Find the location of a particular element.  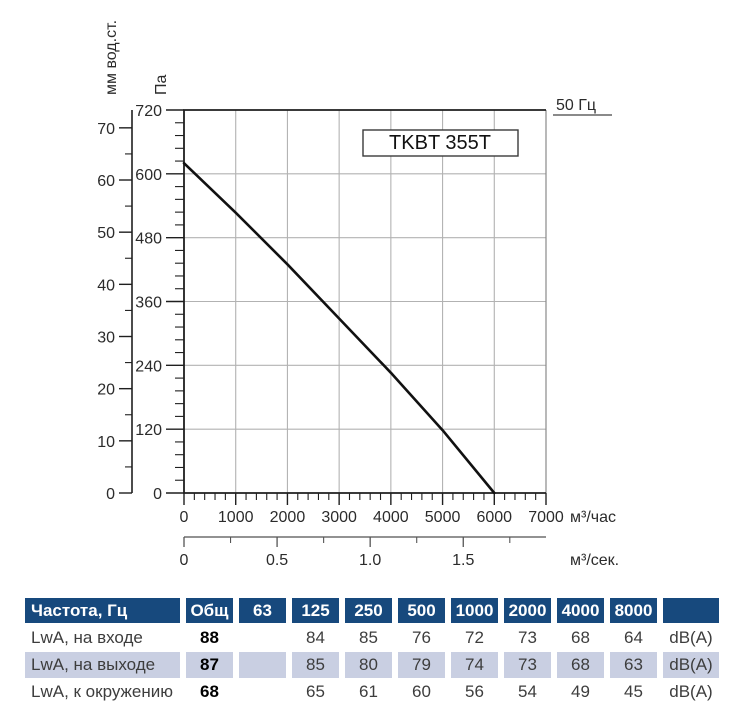

mm-tick-label: 10 is located at coordinates (106, 442).